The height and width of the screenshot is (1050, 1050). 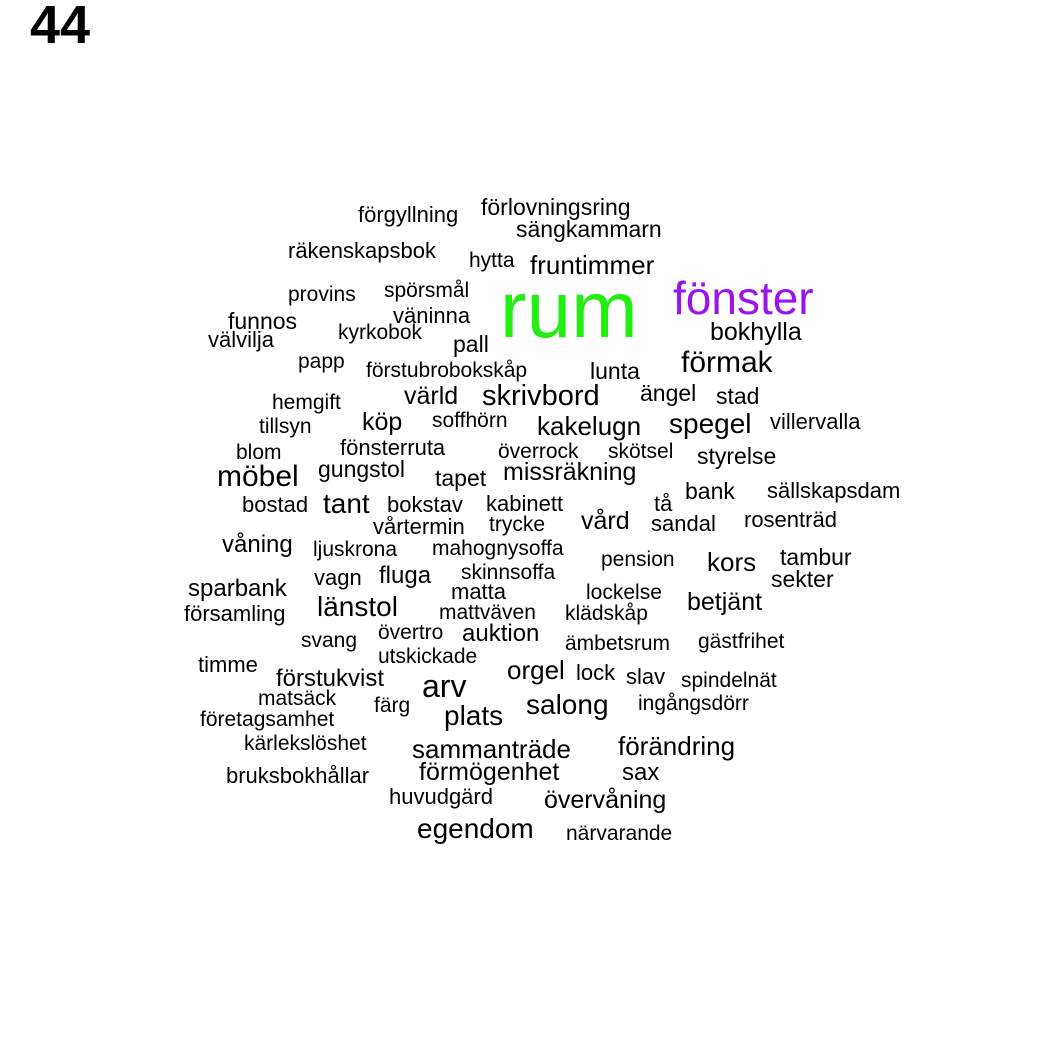 I want to click on cloud-word: klädskåp, so click(x=606, y=613).